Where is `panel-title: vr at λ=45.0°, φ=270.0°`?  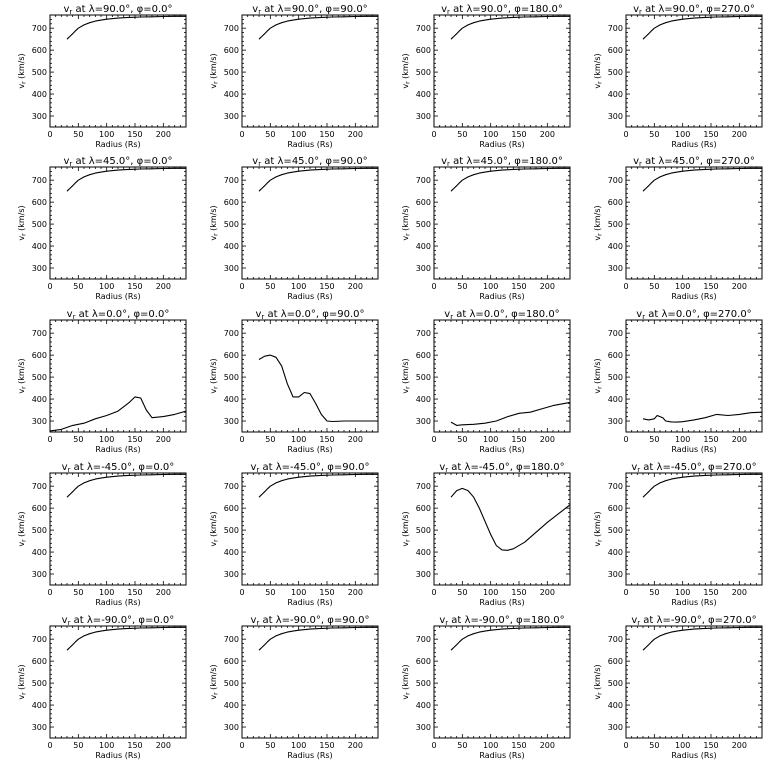 panel-title: vr at λ=45.0°, φ=270.0° is located at coordinates (694, 162).